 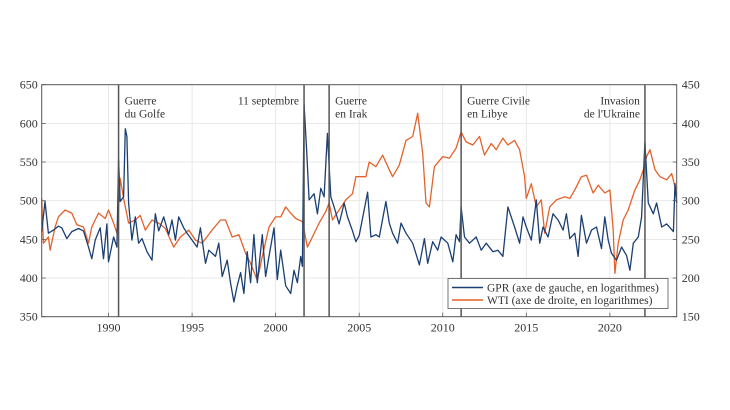 What do you see at coordinates (29, 278) in the screenshot?
I see `y-left-tick-label: 400` at bounding box center [29, 278].